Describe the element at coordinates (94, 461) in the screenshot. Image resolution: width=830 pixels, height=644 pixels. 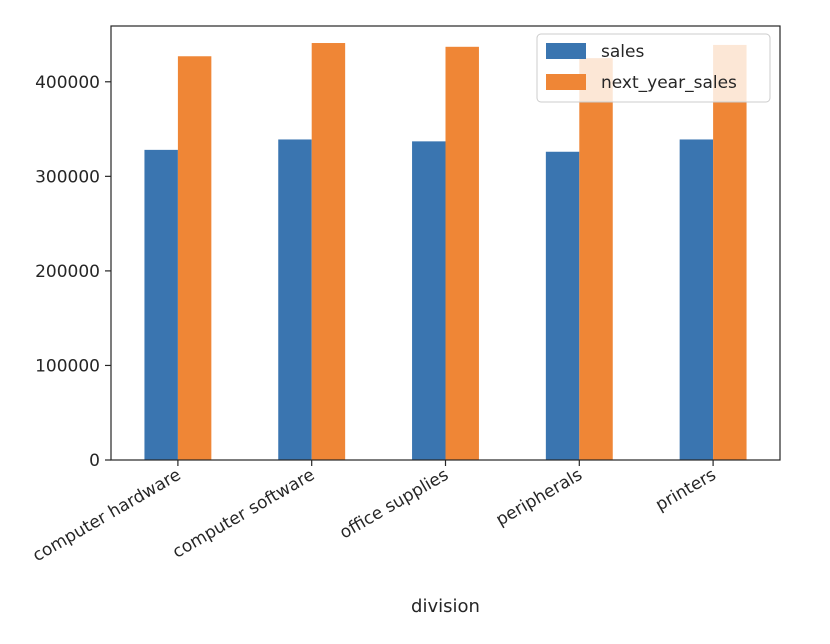
I see `y-tick-label-0: 0` at that location.